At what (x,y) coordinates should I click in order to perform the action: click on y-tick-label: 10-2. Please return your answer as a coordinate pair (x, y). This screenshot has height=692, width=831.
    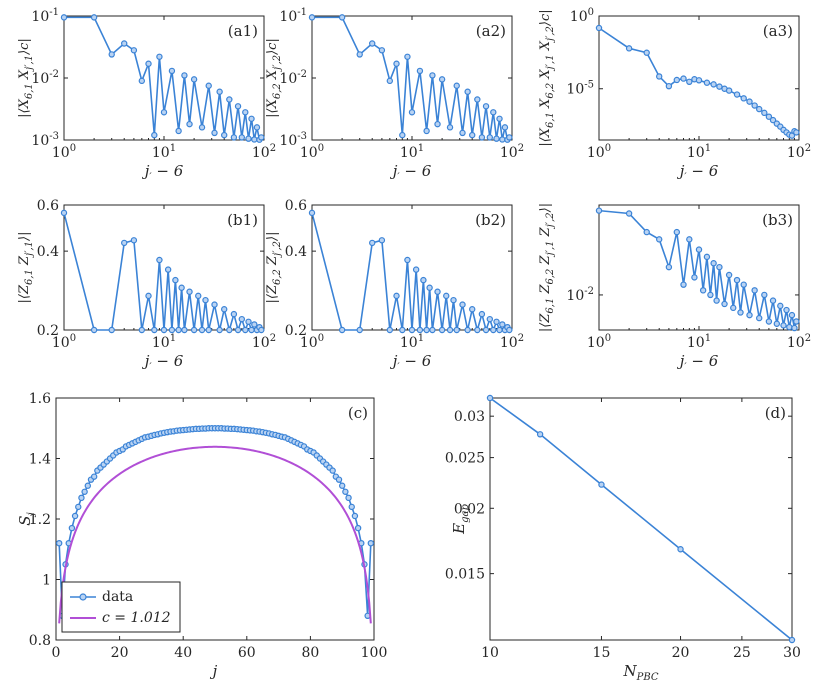
    Looking at the image, I should click on (293, 78).